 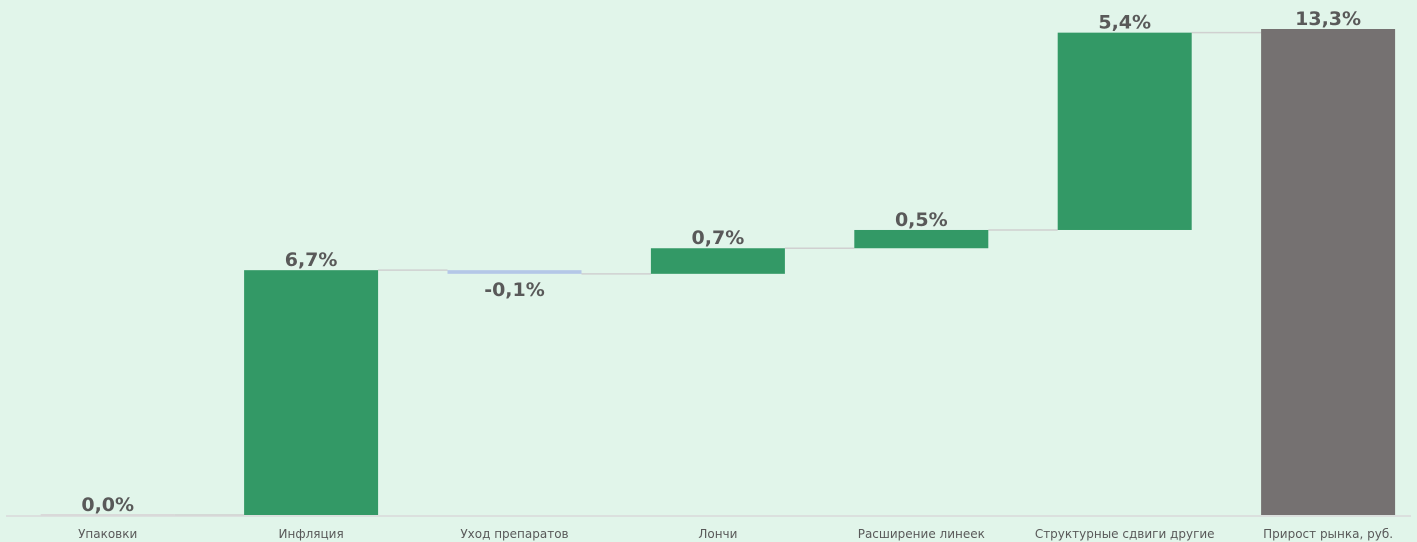 I want to click on value-label: 5,4%, so click(x=1124, y=23).